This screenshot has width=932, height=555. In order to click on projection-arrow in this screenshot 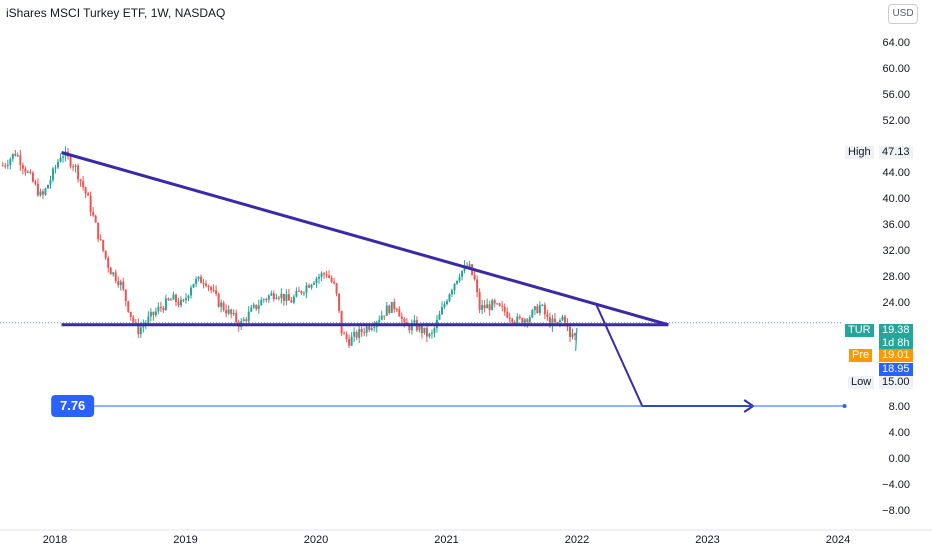, I will do `click(674, 355)`.